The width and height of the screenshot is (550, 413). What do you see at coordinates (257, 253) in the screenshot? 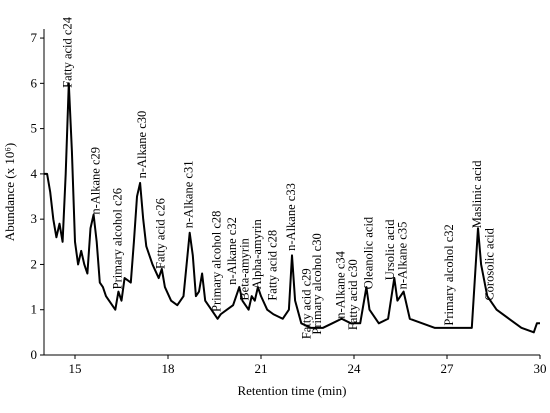
I see `peak-label: Alpha-amyrin` at bounding box center [257, 253].